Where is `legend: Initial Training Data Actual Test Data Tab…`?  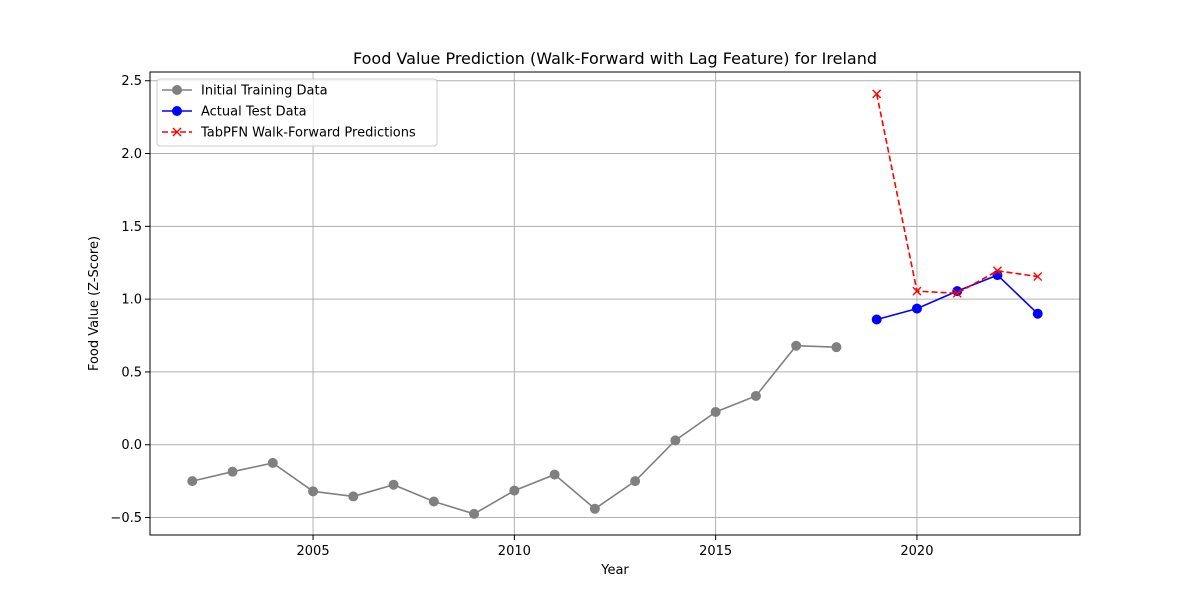
legend: Initial Training Data Actual Test Data Tab… is located at coordinates (297, 112).